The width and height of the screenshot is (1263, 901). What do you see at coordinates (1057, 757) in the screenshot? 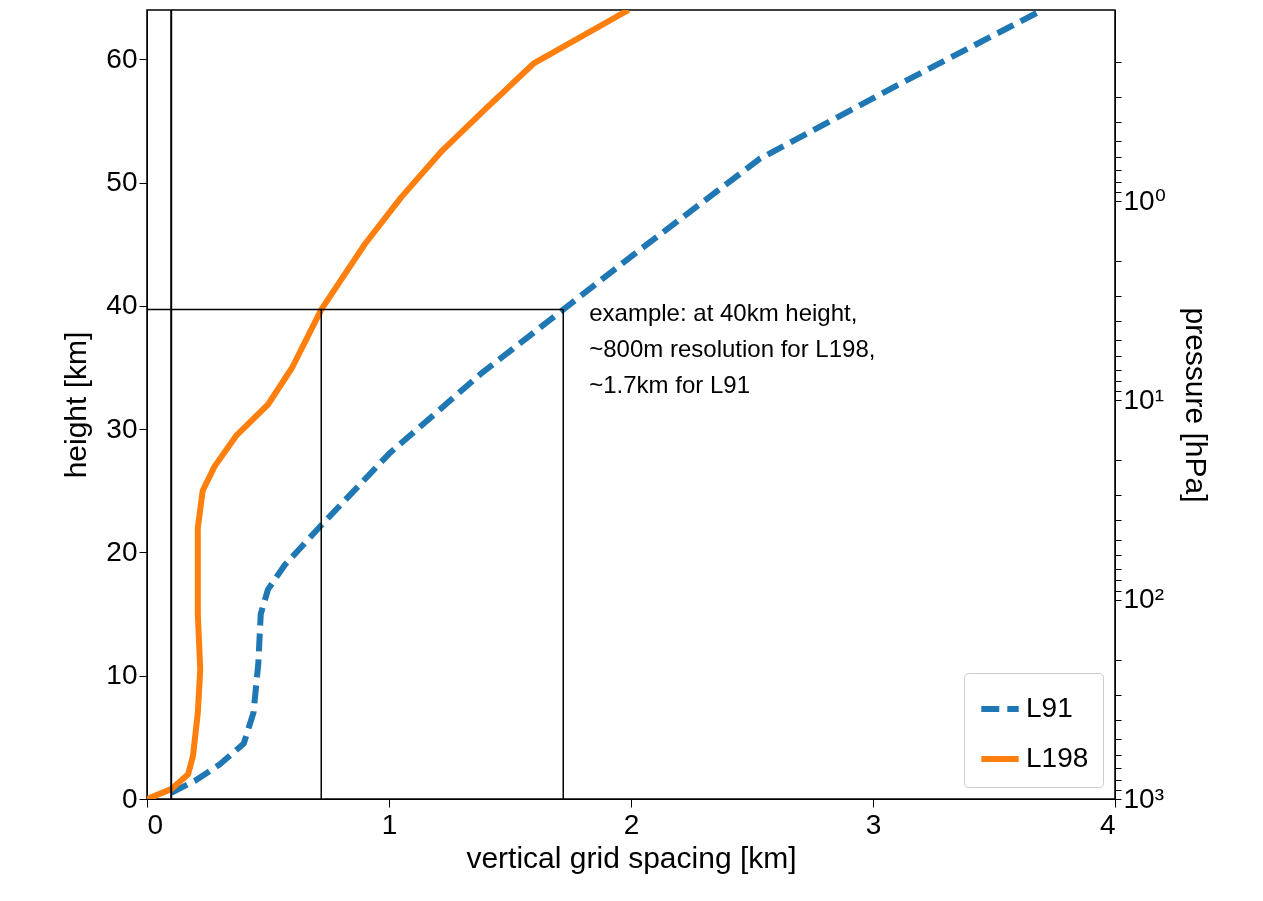
I see `legend-label: L198` at bounding box center [1057, 757].